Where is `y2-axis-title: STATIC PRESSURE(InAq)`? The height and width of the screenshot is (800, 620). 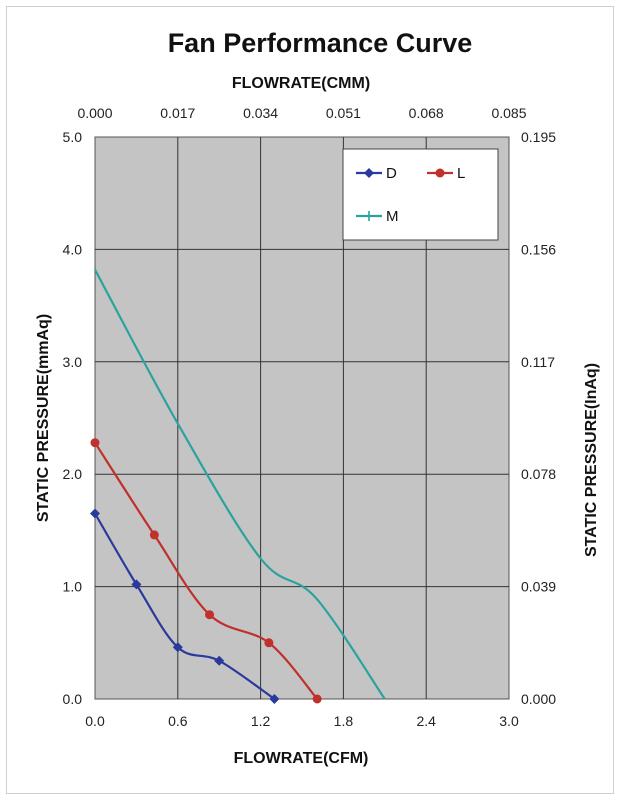 y2-axis-title: STATIC PRESSURE(InAq) is located at coordinates (591, 460).